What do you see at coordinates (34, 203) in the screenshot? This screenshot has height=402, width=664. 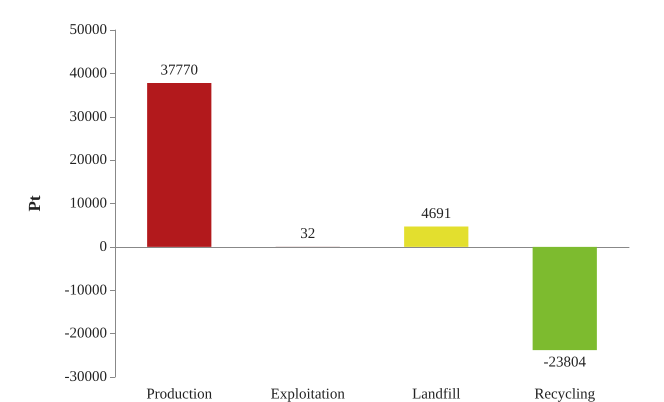 I see `y-axis-title: Pt` at bounding box center [34, 203].